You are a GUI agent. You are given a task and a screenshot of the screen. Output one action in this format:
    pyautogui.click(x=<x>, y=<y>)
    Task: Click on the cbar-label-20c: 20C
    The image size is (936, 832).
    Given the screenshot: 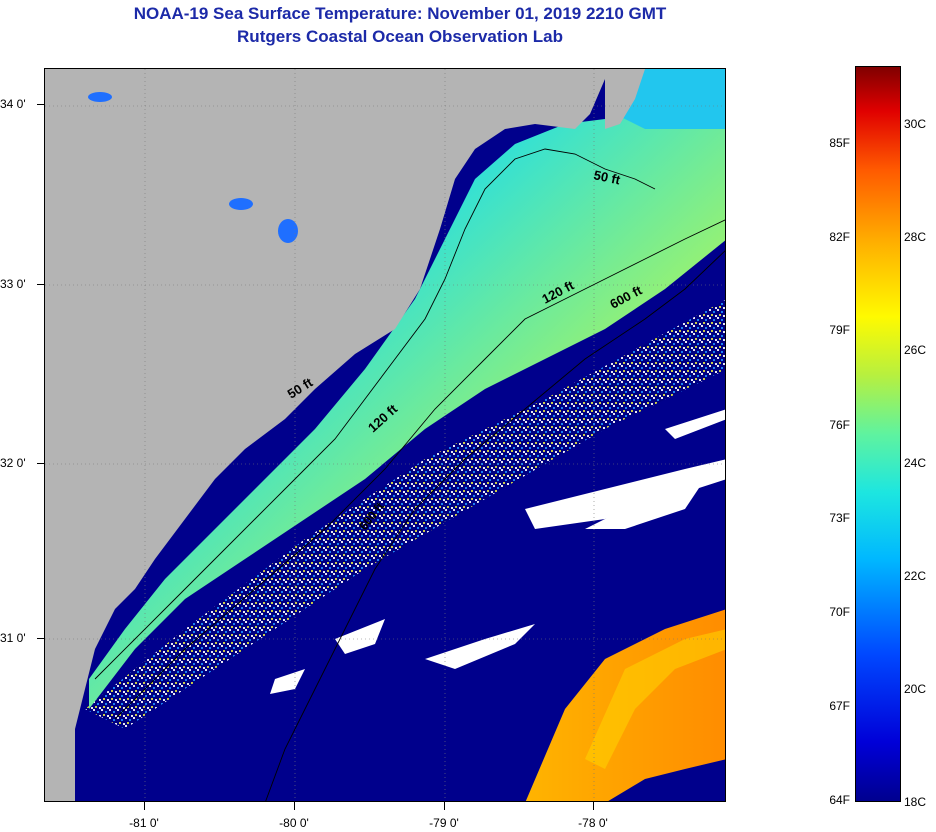 What is the action you would take?
    pyautogui.click(x=915, y=689)
    